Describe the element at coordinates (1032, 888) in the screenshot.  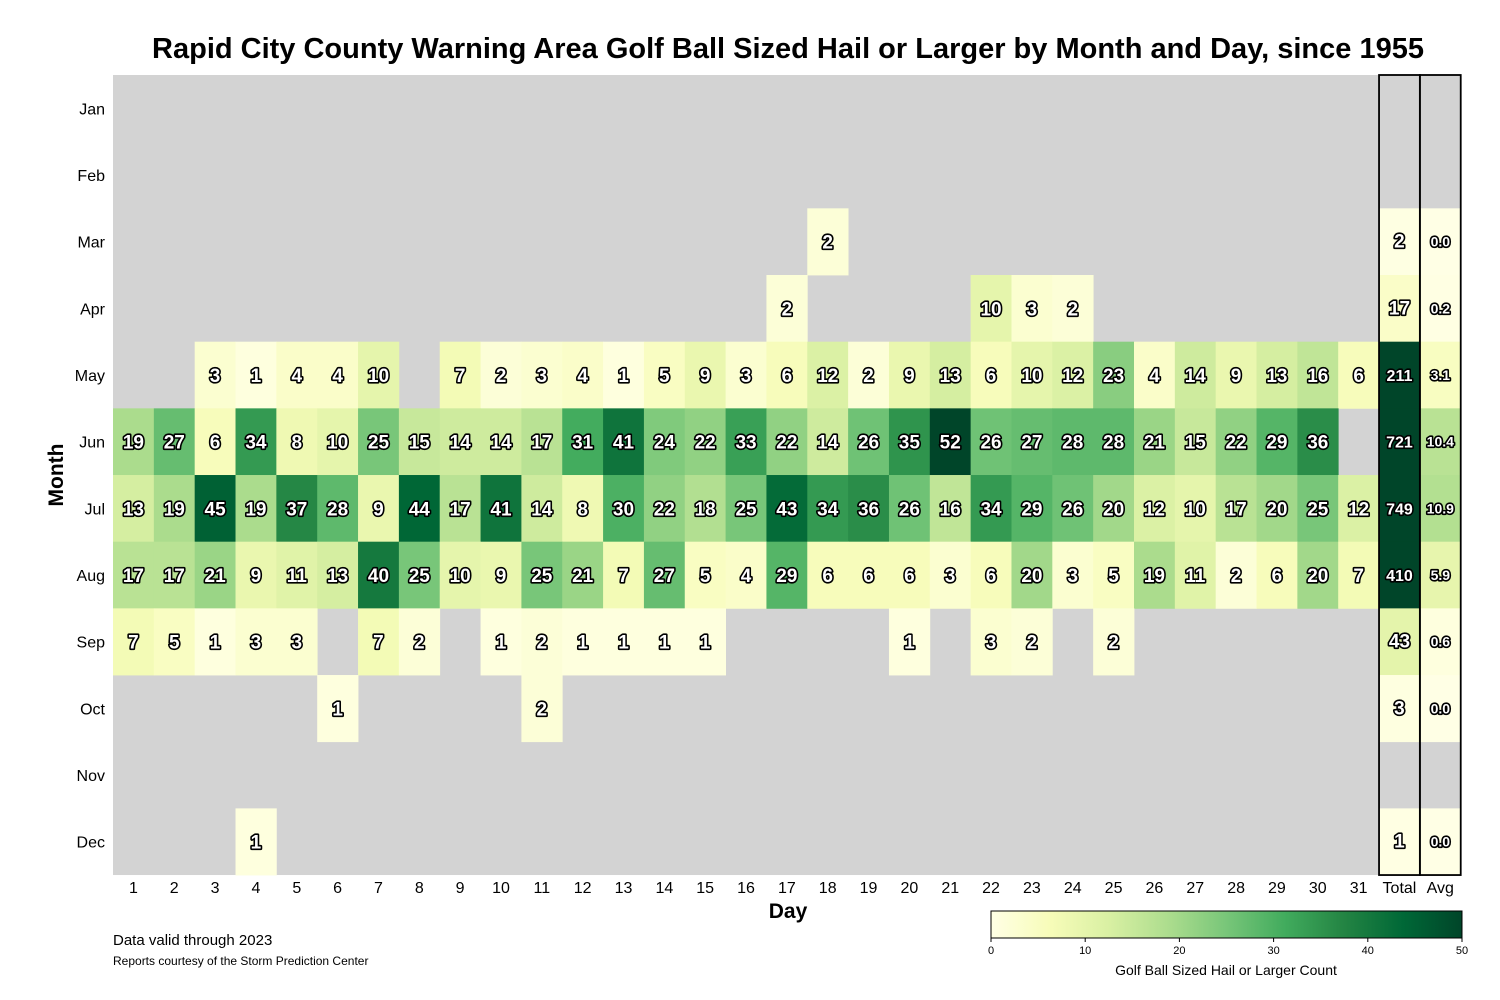
I see `day-tick-label: 23` at that location.